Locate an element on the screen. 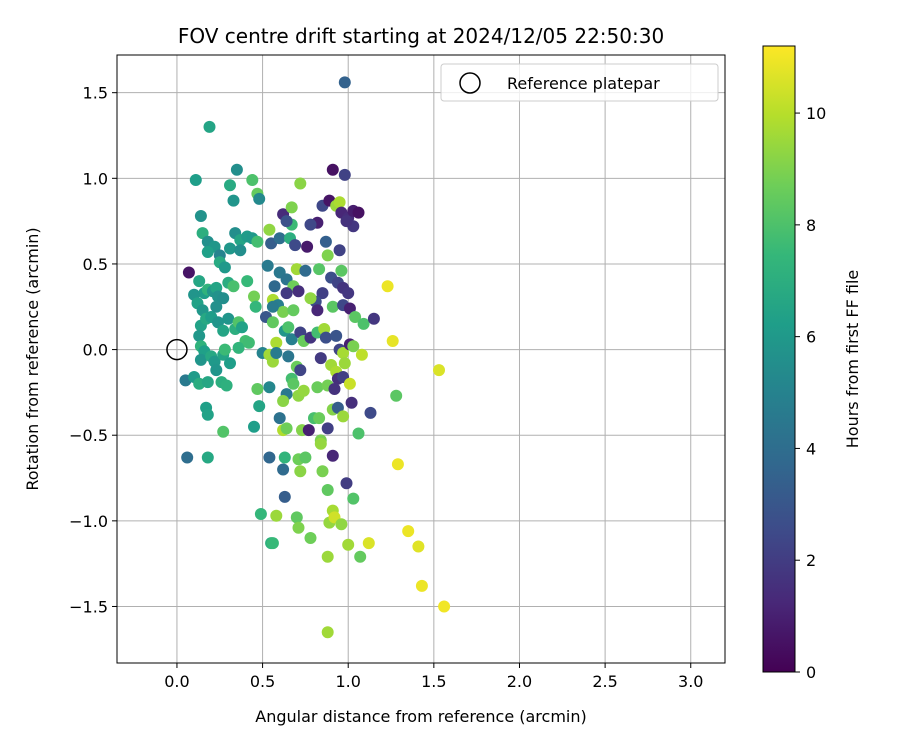  y-tick-label: −1.0 is located at coordinates (88, 521).